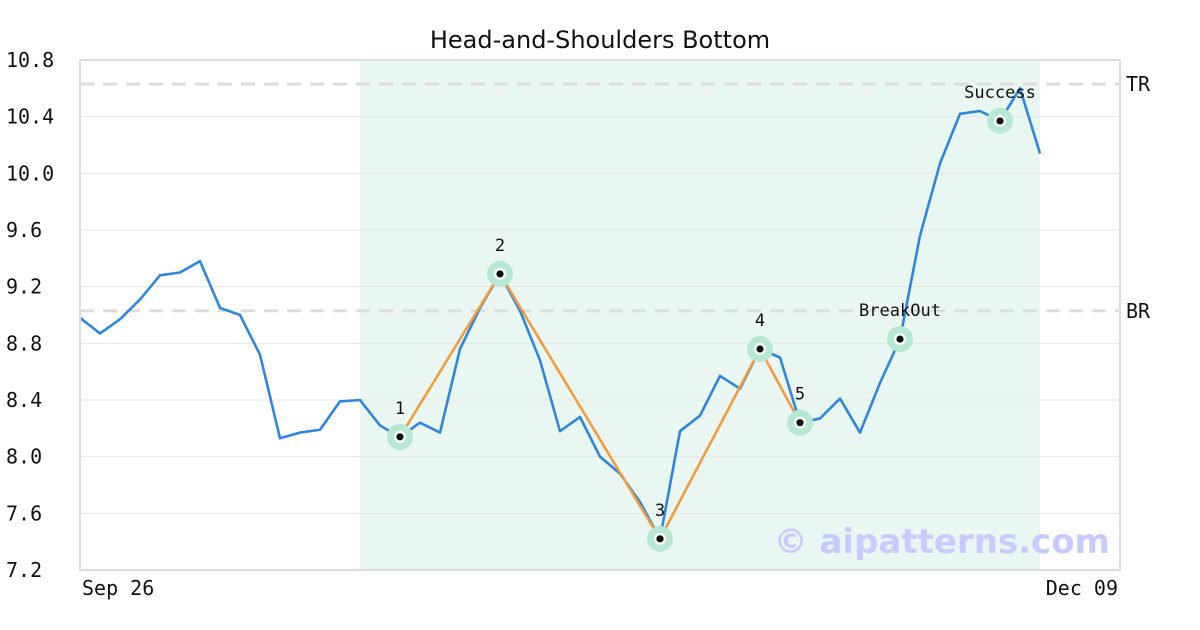 The image size is (1200, 630). What do you see at coordinates (30, 60) in the screenshot?
I see `y-tick-label: 10.8` at bounding box center [30, 60].